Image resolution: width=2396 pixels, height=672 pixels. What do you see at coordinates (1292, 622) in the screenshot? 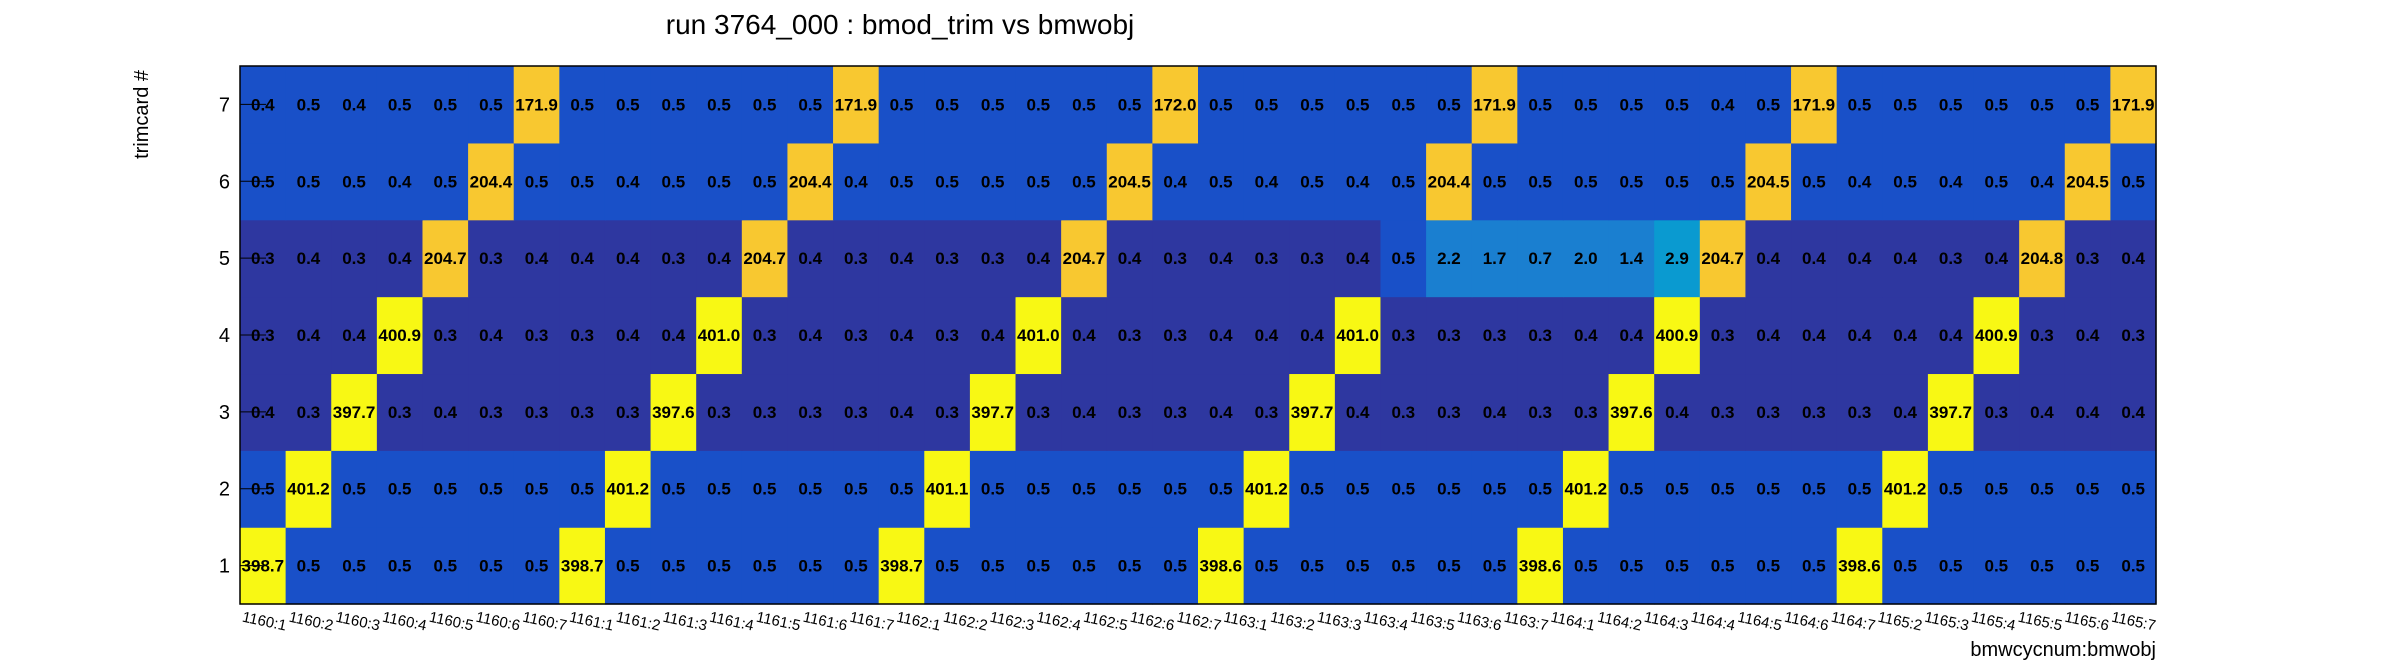
I see `x-tick-label: 1163:2` at bounding box center [1292, 622].